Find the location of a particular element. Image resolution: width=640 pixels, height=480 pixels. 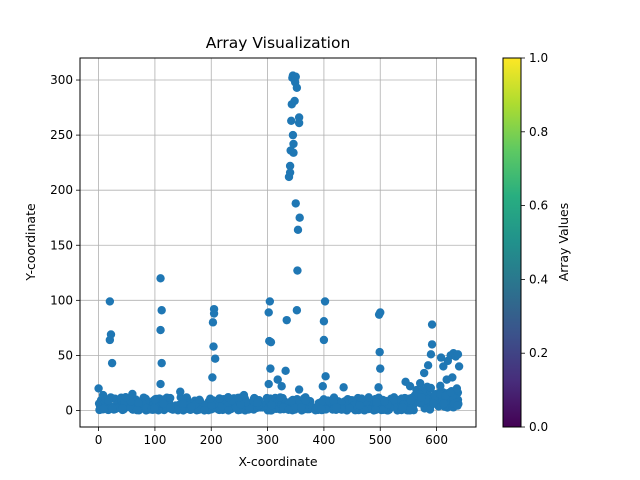

x-axis-ticks: 0 100 200 300 400 500 600 is located at coordinates (271, 437).